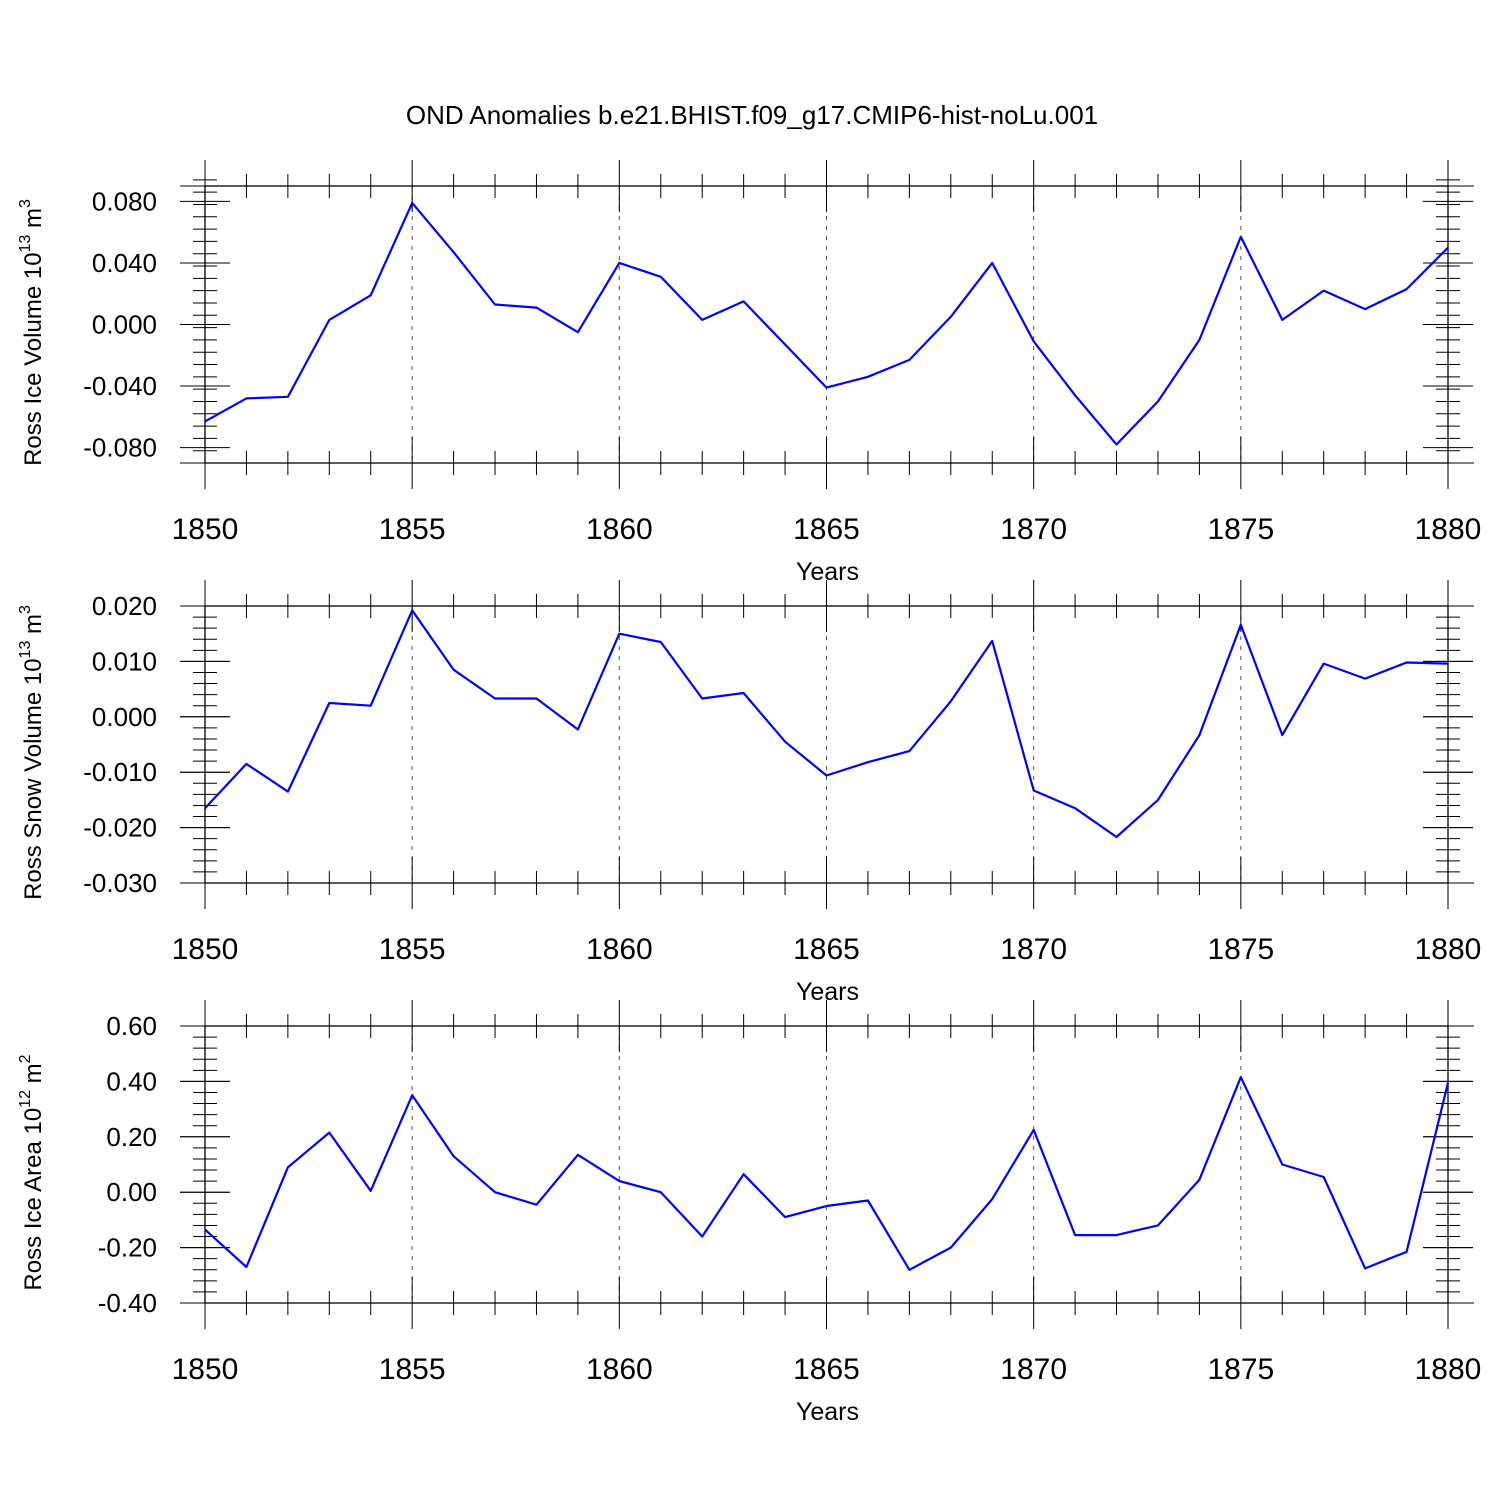  Describe the element at coordinates (25, 1099) in the screenshot. I see `y-label-exponent: 12` at that location.